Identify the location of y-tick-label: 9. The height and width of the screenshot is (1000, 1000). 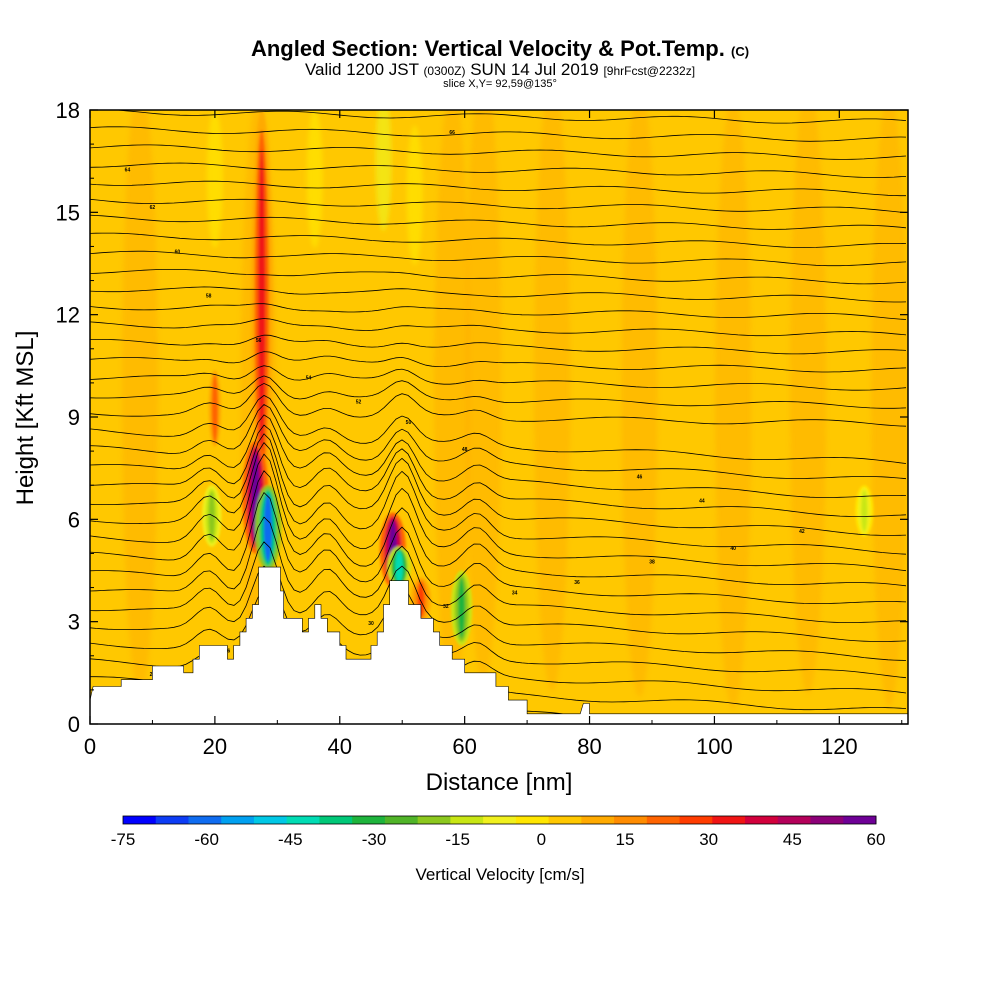
(74, 417).